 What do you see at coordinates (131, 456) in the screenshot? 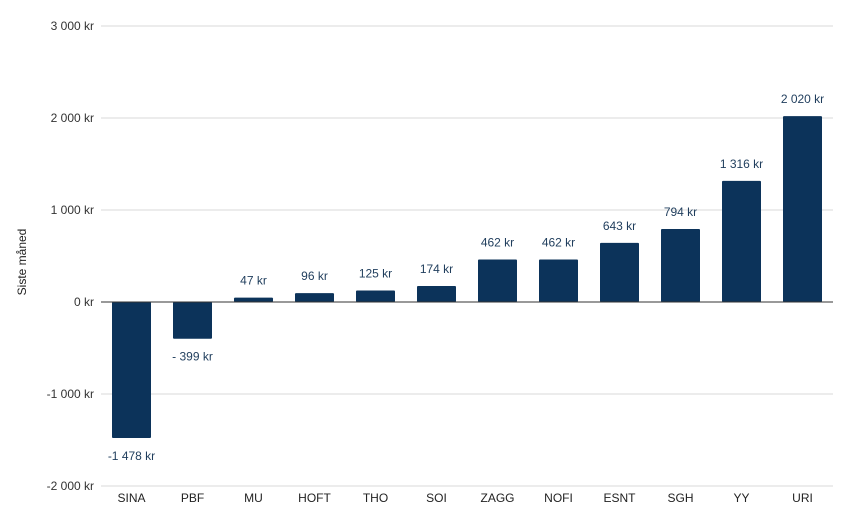
I see `data-label: -1 478 kr` at bounding box center [131, 456].